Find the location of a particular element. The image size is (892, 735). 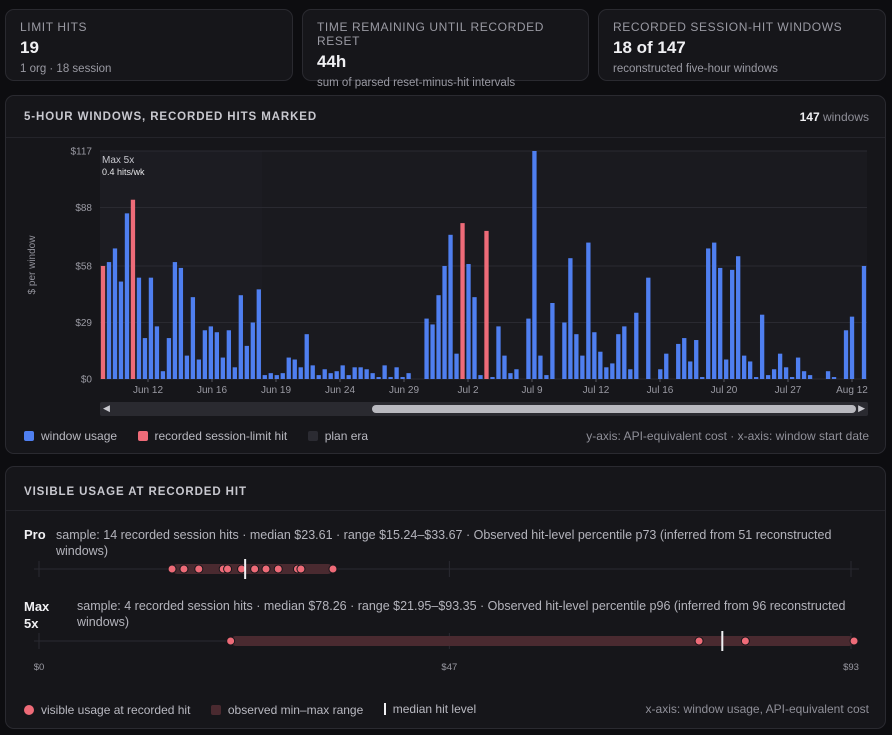

stat-value: 19 is located at coordinates (29, 47).